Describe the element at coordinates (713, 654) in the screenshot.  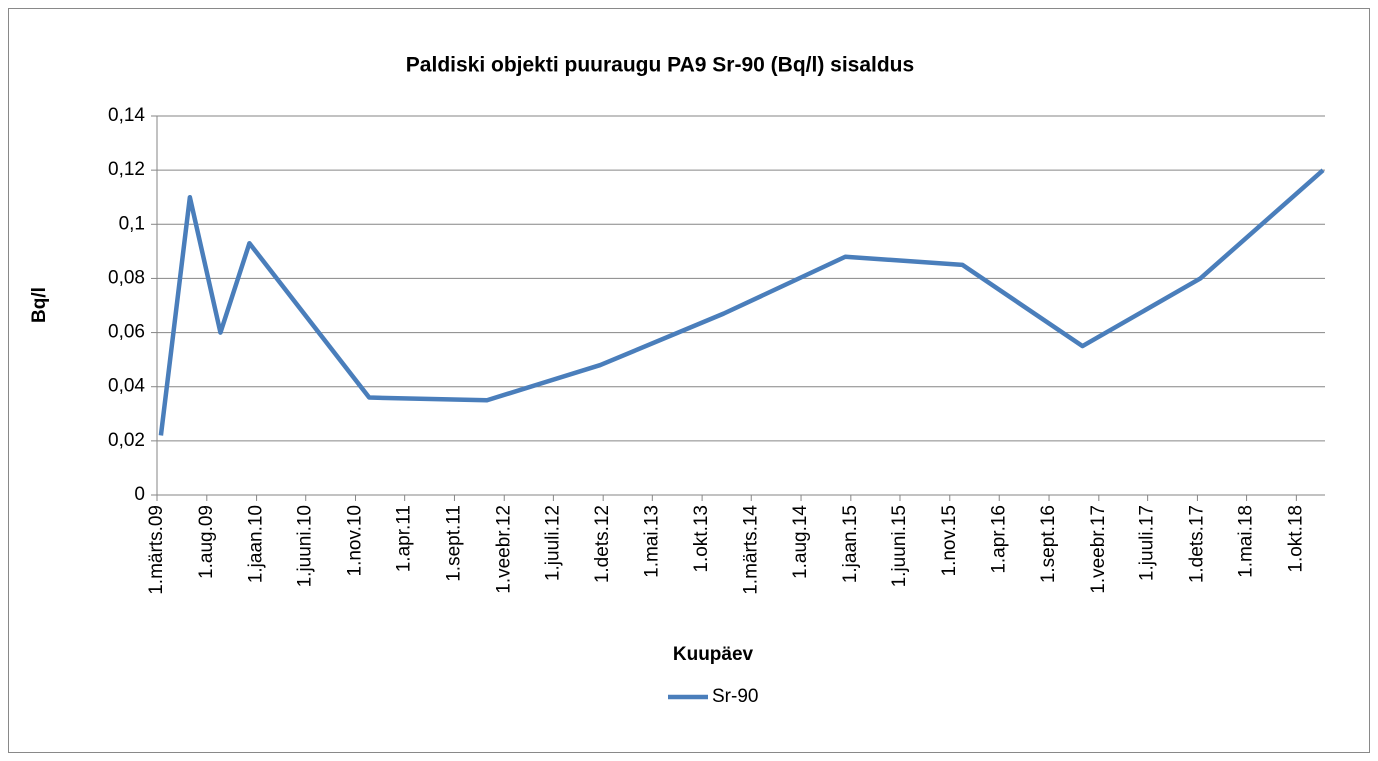
I see `x-axis-label: Kuupäev` at that location.